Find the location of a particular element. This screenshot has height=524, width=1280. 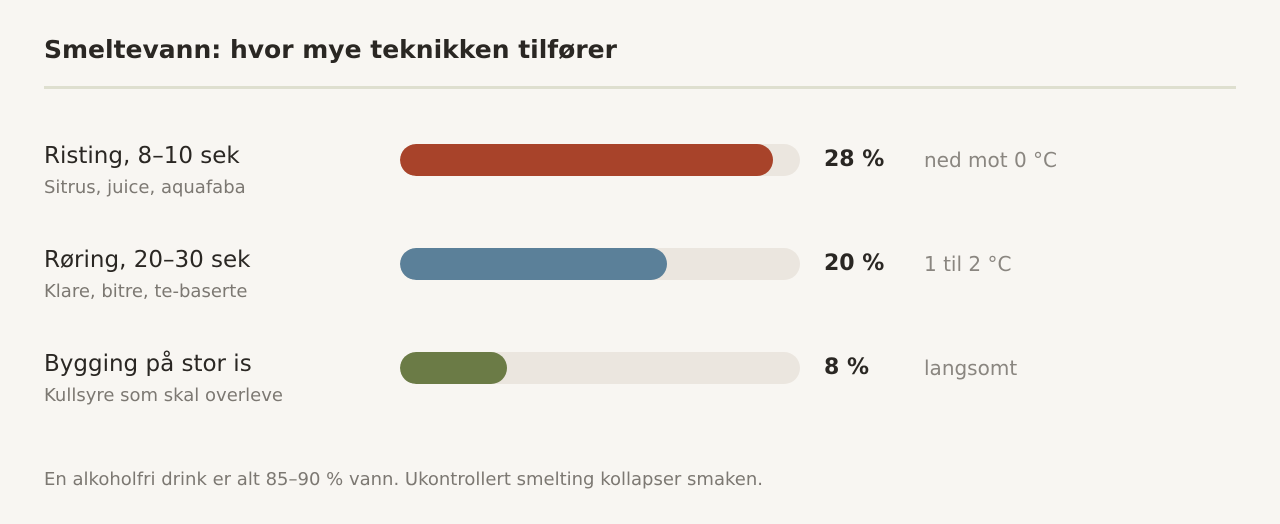

title-divider is located at coordinates (640, 87).